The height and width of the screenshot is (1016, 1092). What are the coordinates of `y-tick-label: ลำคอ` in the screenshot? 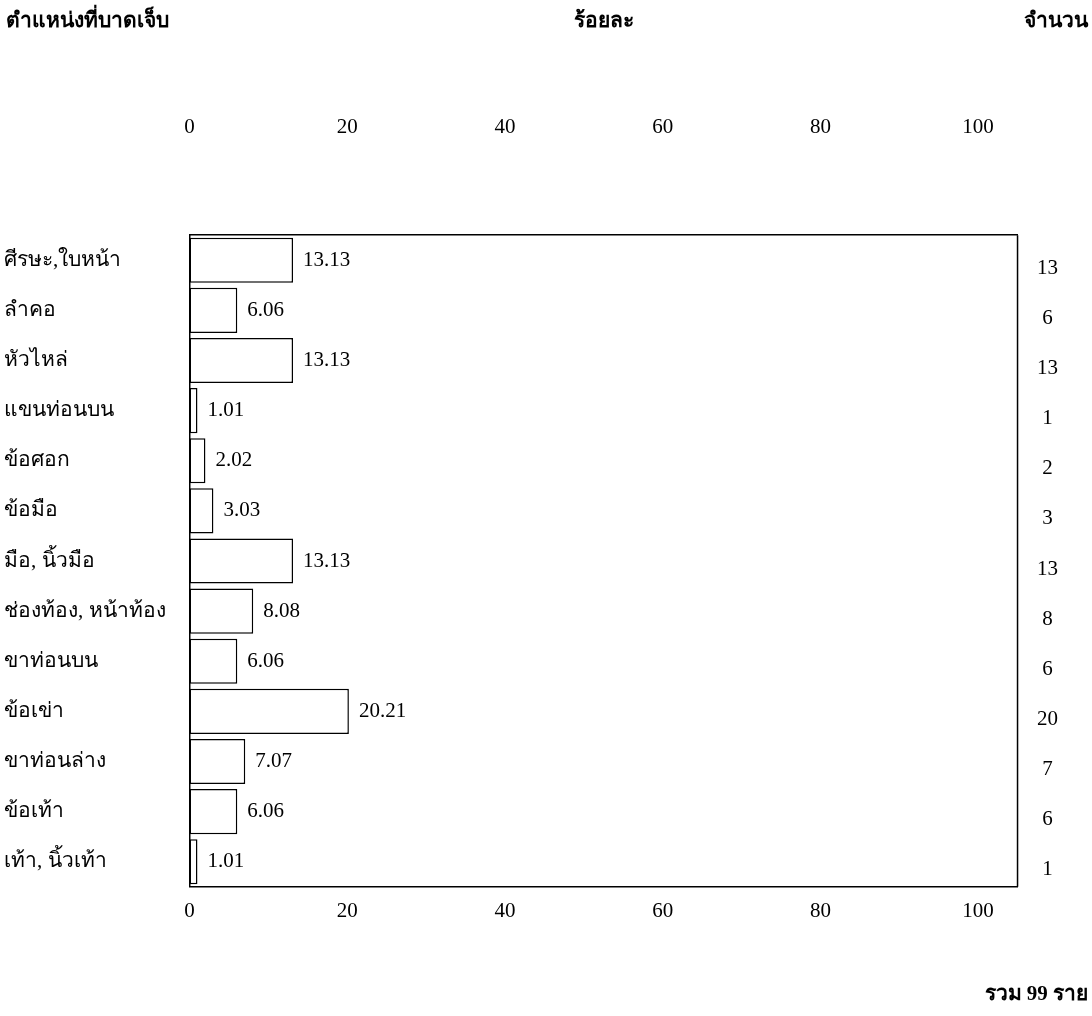 It's located at (30, 308).